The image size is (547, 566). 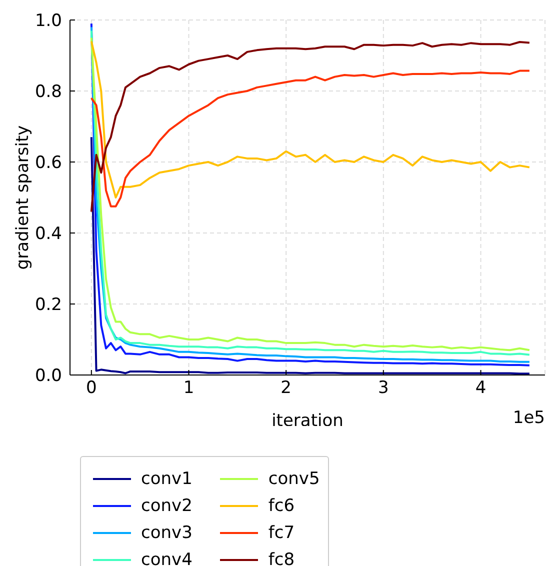 I want to click on y-tick-label: 1.0, so click(x=48, y=21).